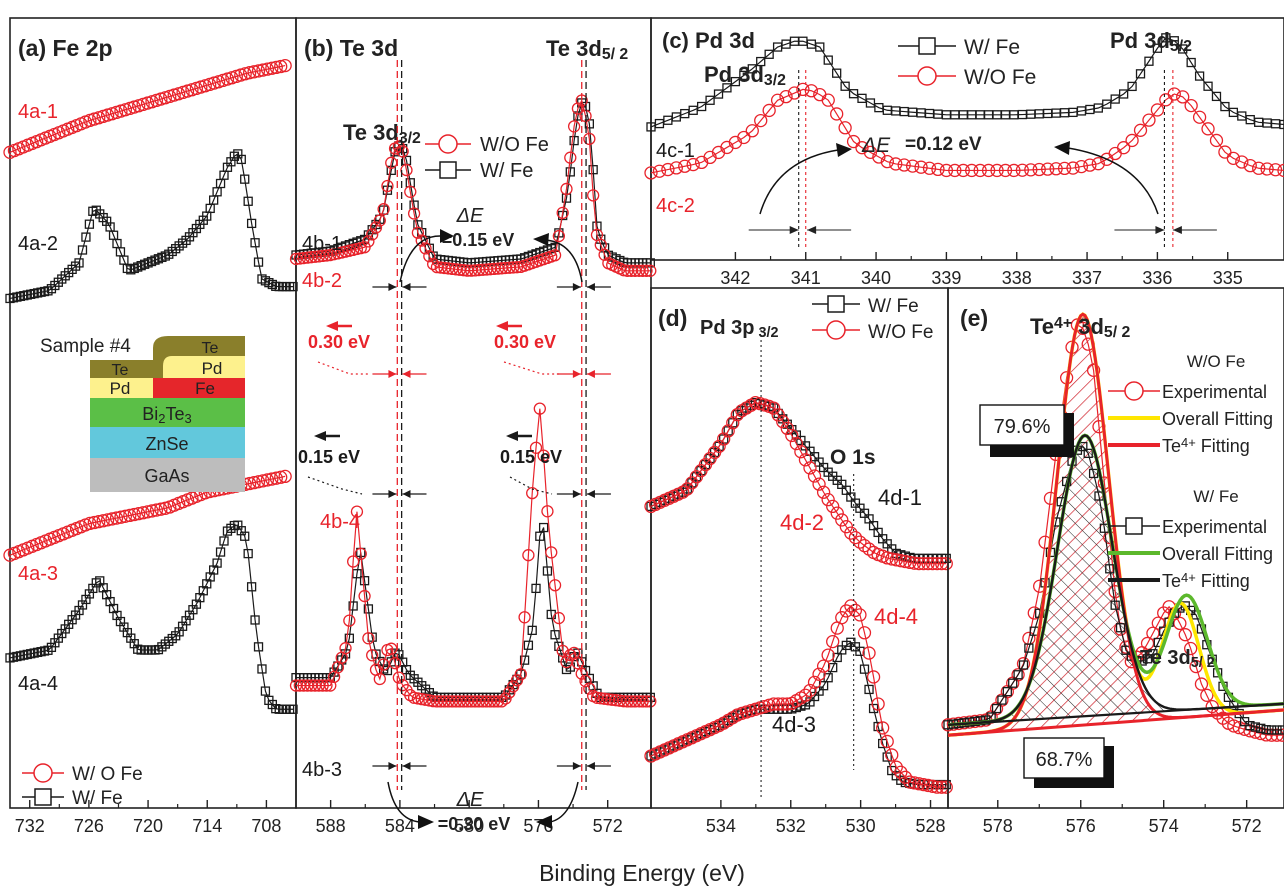 The image size is (1284, 896). Describe the element at coordinates (340, 522) in the screenshot. I see `series-label: 4b-4` at that location.